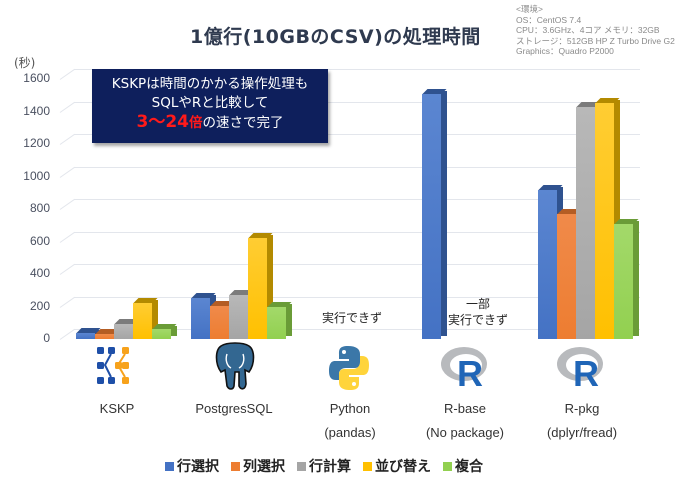  I want to click on y-tick-label: 1000, so click(36, 175).